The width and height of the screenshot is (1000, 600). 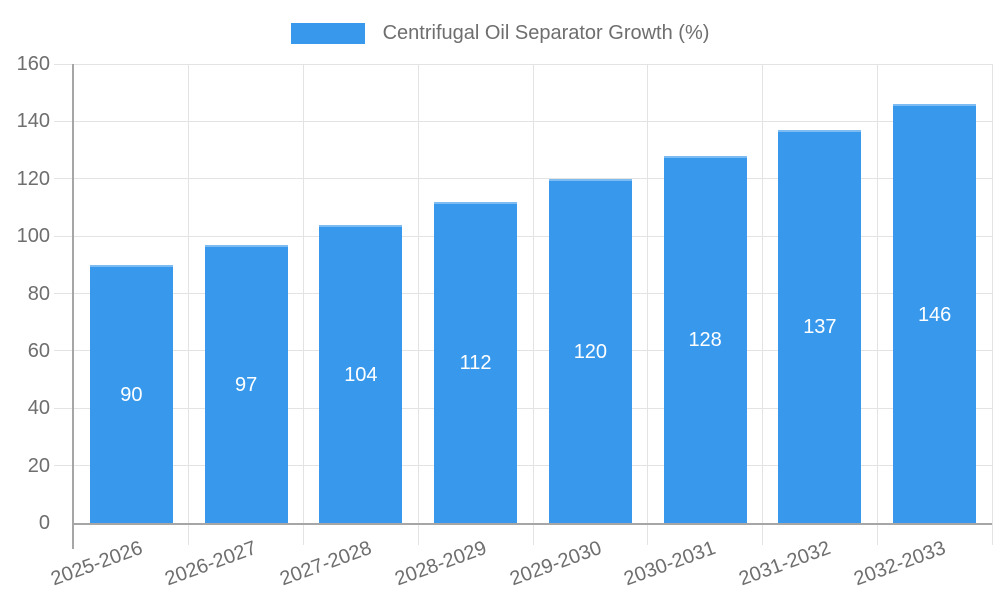 I want to click on bar-value-label: 137, so click(x=820, y=327).